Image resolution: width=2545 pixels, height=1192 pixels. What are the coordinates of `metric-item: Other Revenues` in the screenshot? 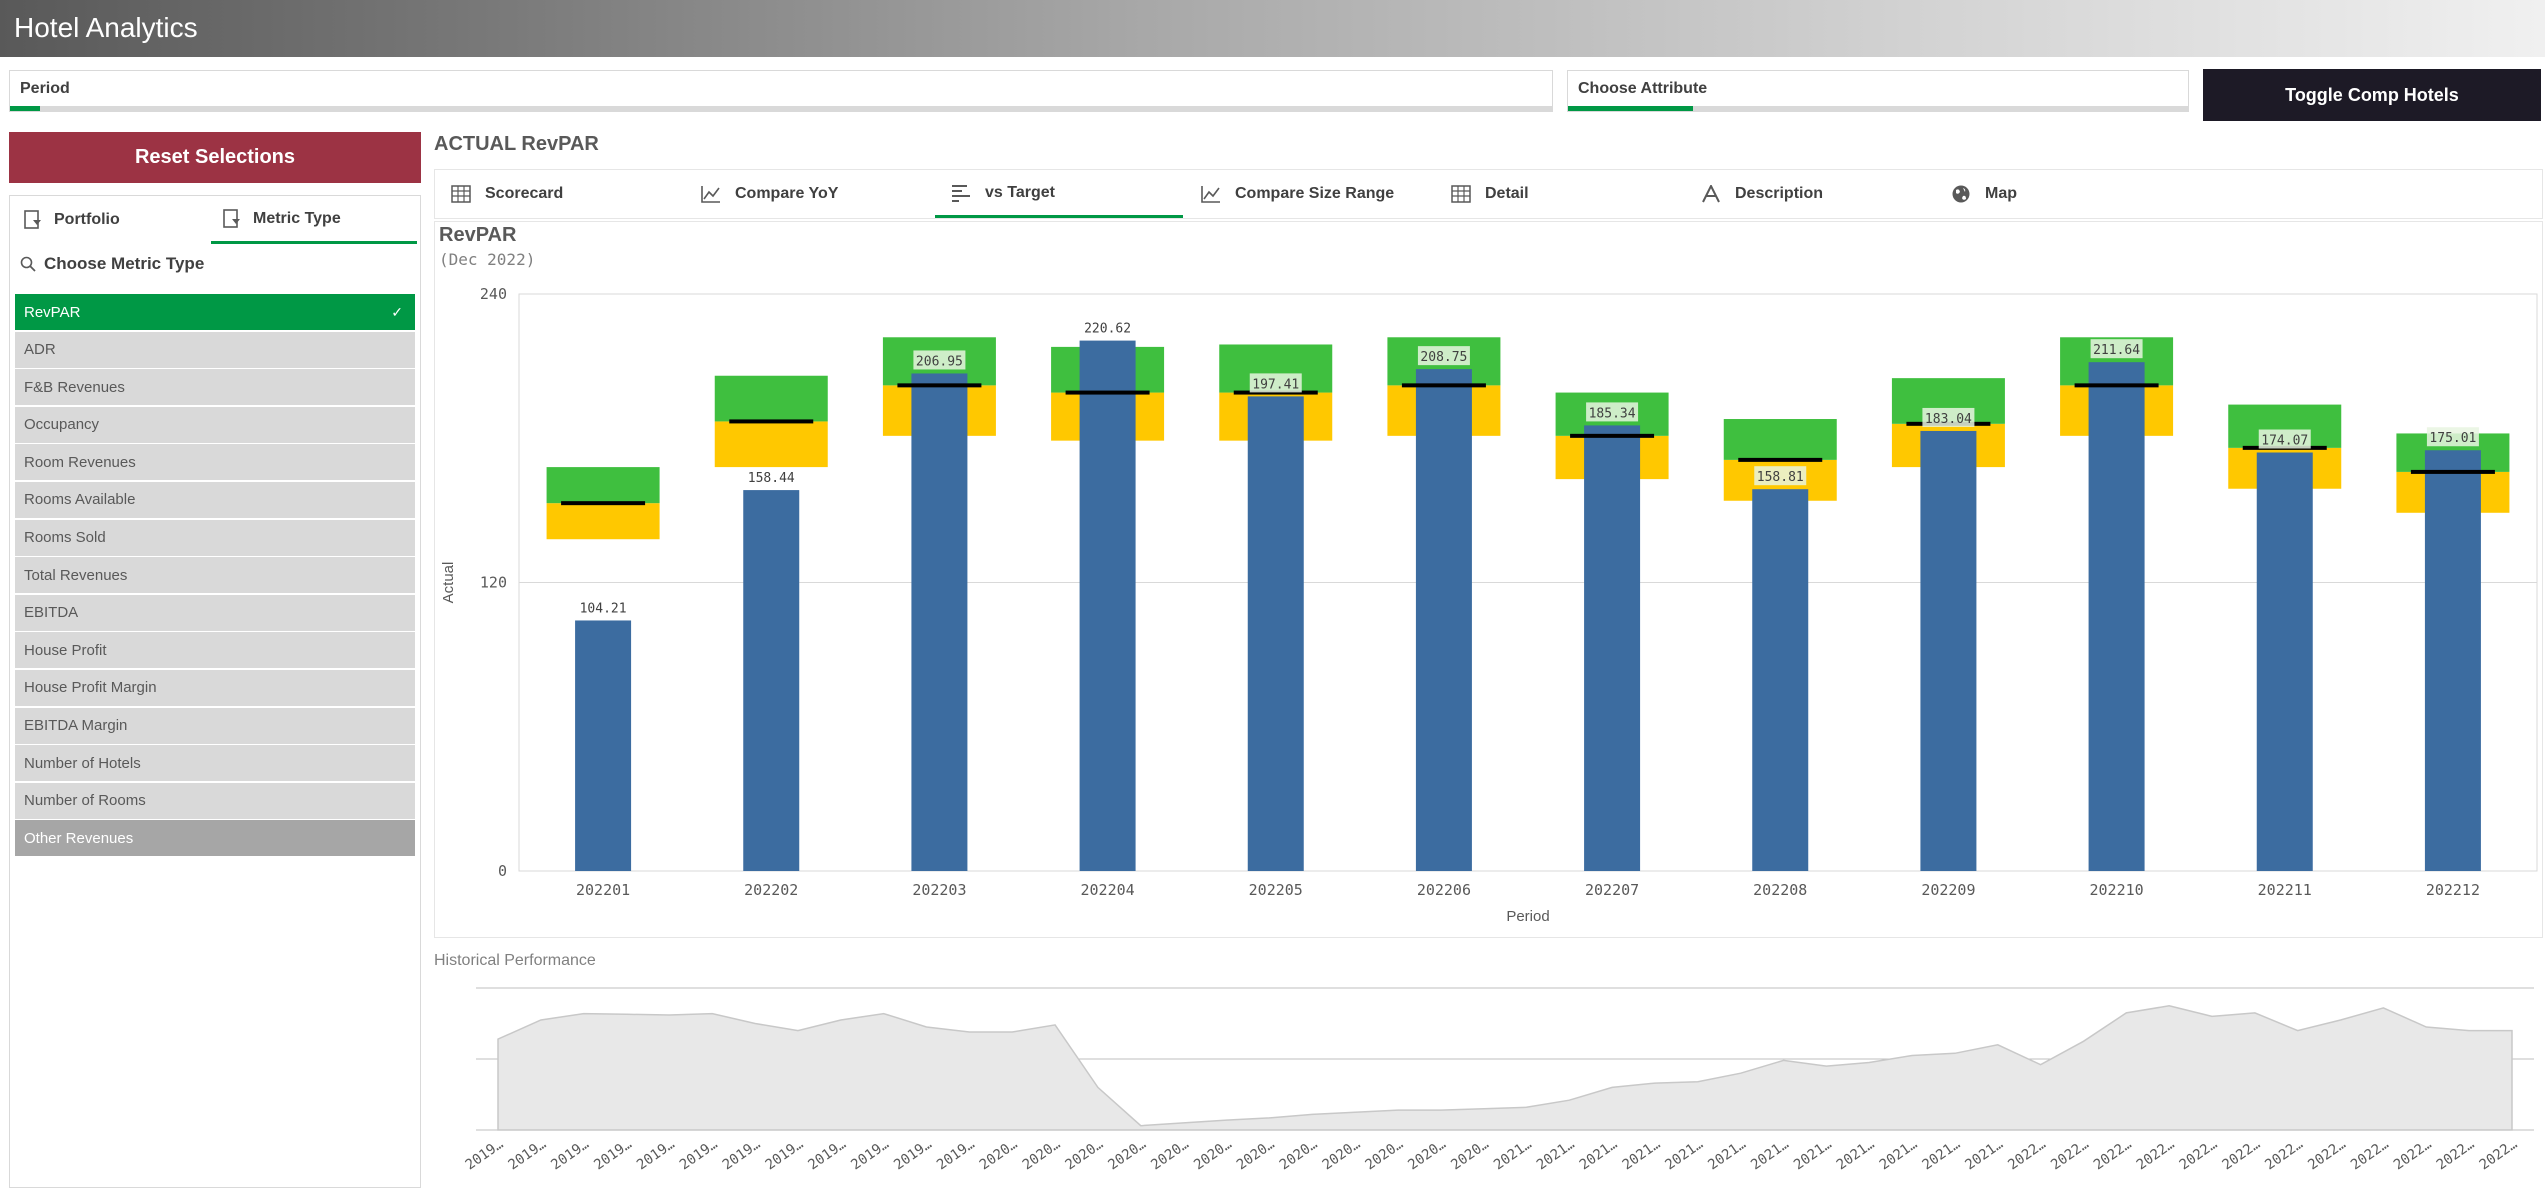 It's located at (215, 838).